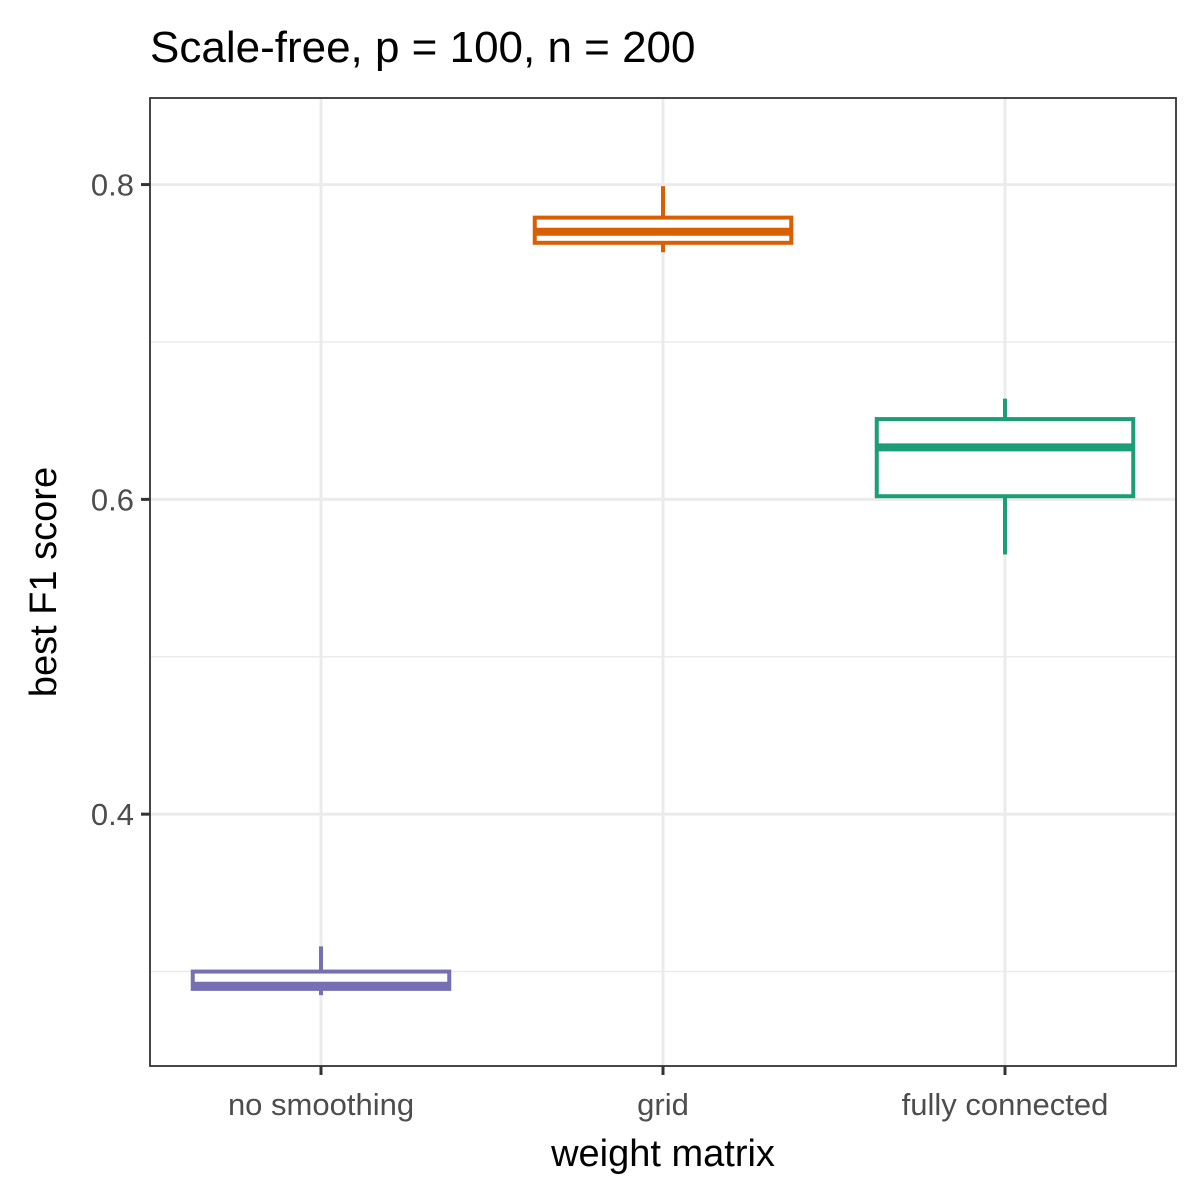 The image size is (1200, 1200). I want to click on x-tick-label: no smoothing, so click(321, 1104).